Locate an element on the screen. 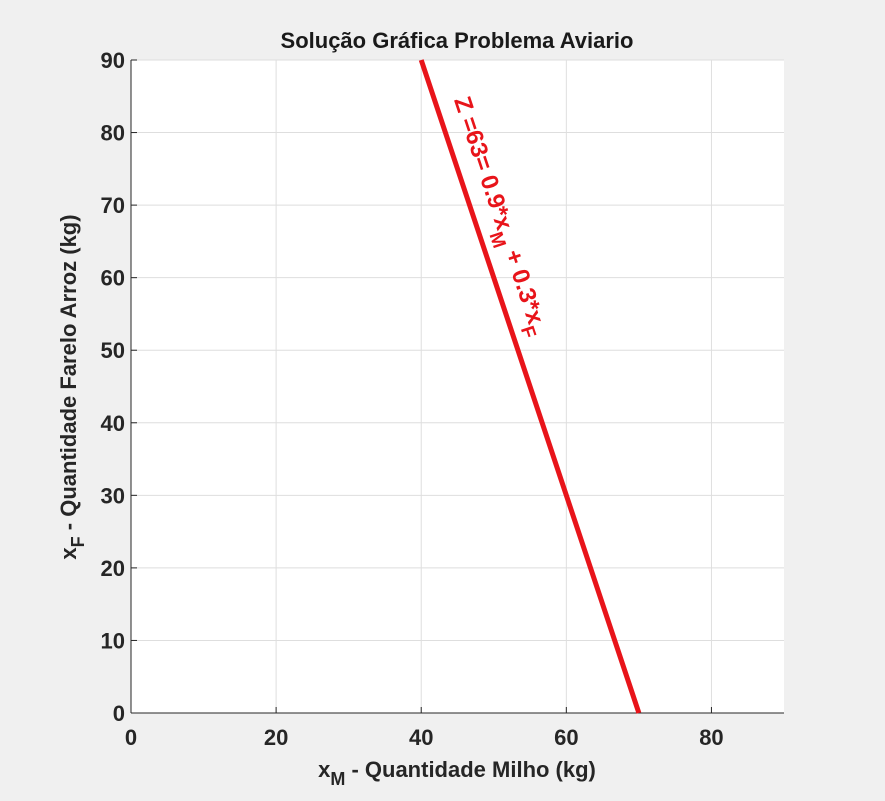 The width and height of the screenshot is (885, 801). y-tick-label: 10 is located at coordinates (113, 640).